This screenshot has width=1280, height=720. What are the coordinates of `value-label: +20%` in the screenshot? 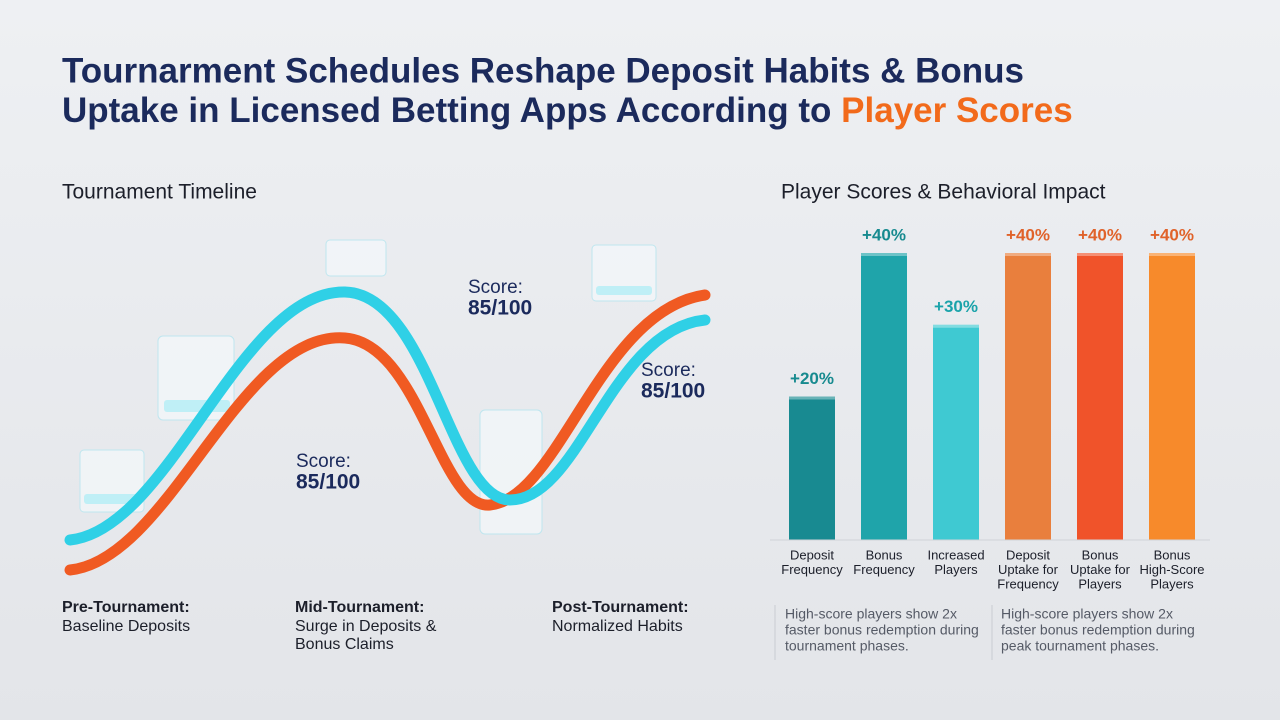 It's located at (812, 378).